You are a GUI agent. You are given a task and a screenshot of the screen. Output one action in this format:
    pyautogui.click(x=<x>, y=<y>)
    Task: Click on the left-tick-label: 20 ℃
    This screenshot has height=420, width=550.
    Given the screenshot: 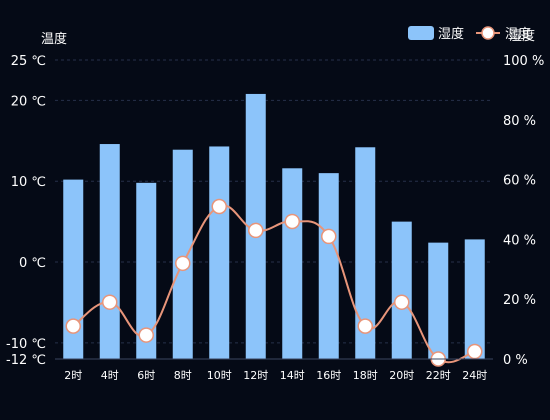 What is the action you would take?
    pyautogui.click(x=28, y=101)
    